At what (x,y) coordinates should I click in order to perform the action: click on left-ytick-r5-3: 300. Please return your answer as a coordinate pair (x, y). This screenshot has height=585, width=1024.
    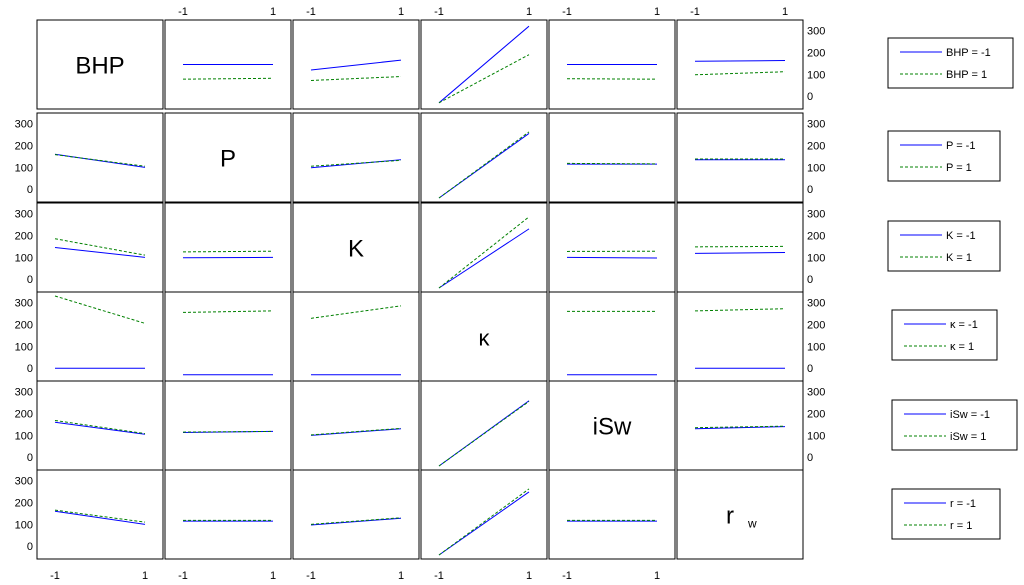
    Looking at the image, I should click on (24, 482).